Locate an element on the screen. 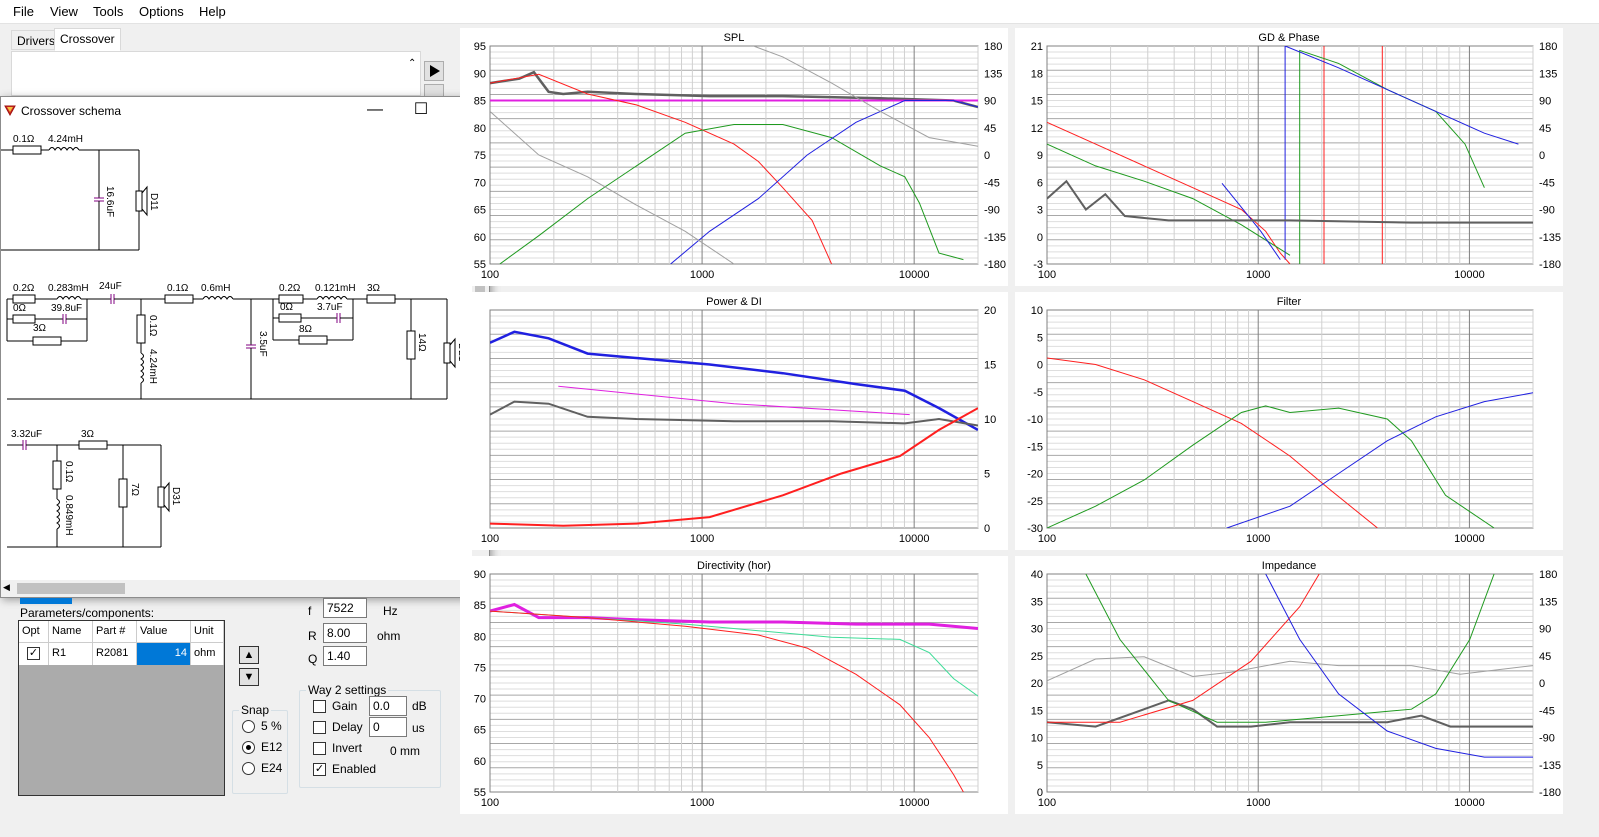 Image resolution: width=1599 pixels, height=837 pixels. delay-input: 0 is located at coordinates (388, 727).